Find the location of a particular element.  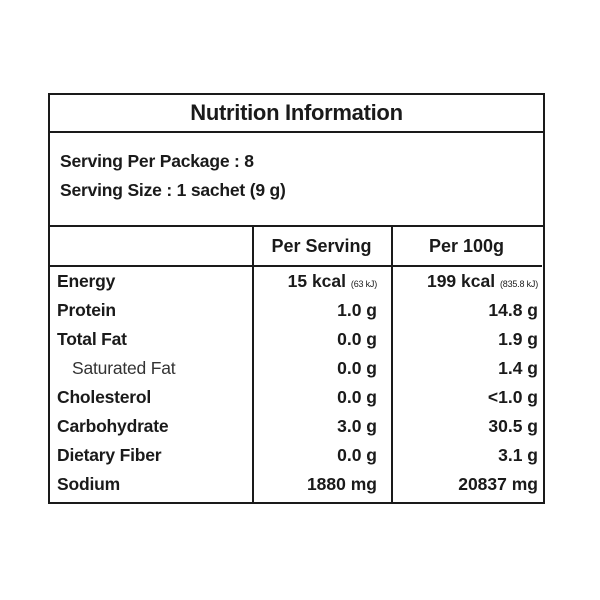

nutrient-name: Saturated Fat is located at coordinates (124, 368).